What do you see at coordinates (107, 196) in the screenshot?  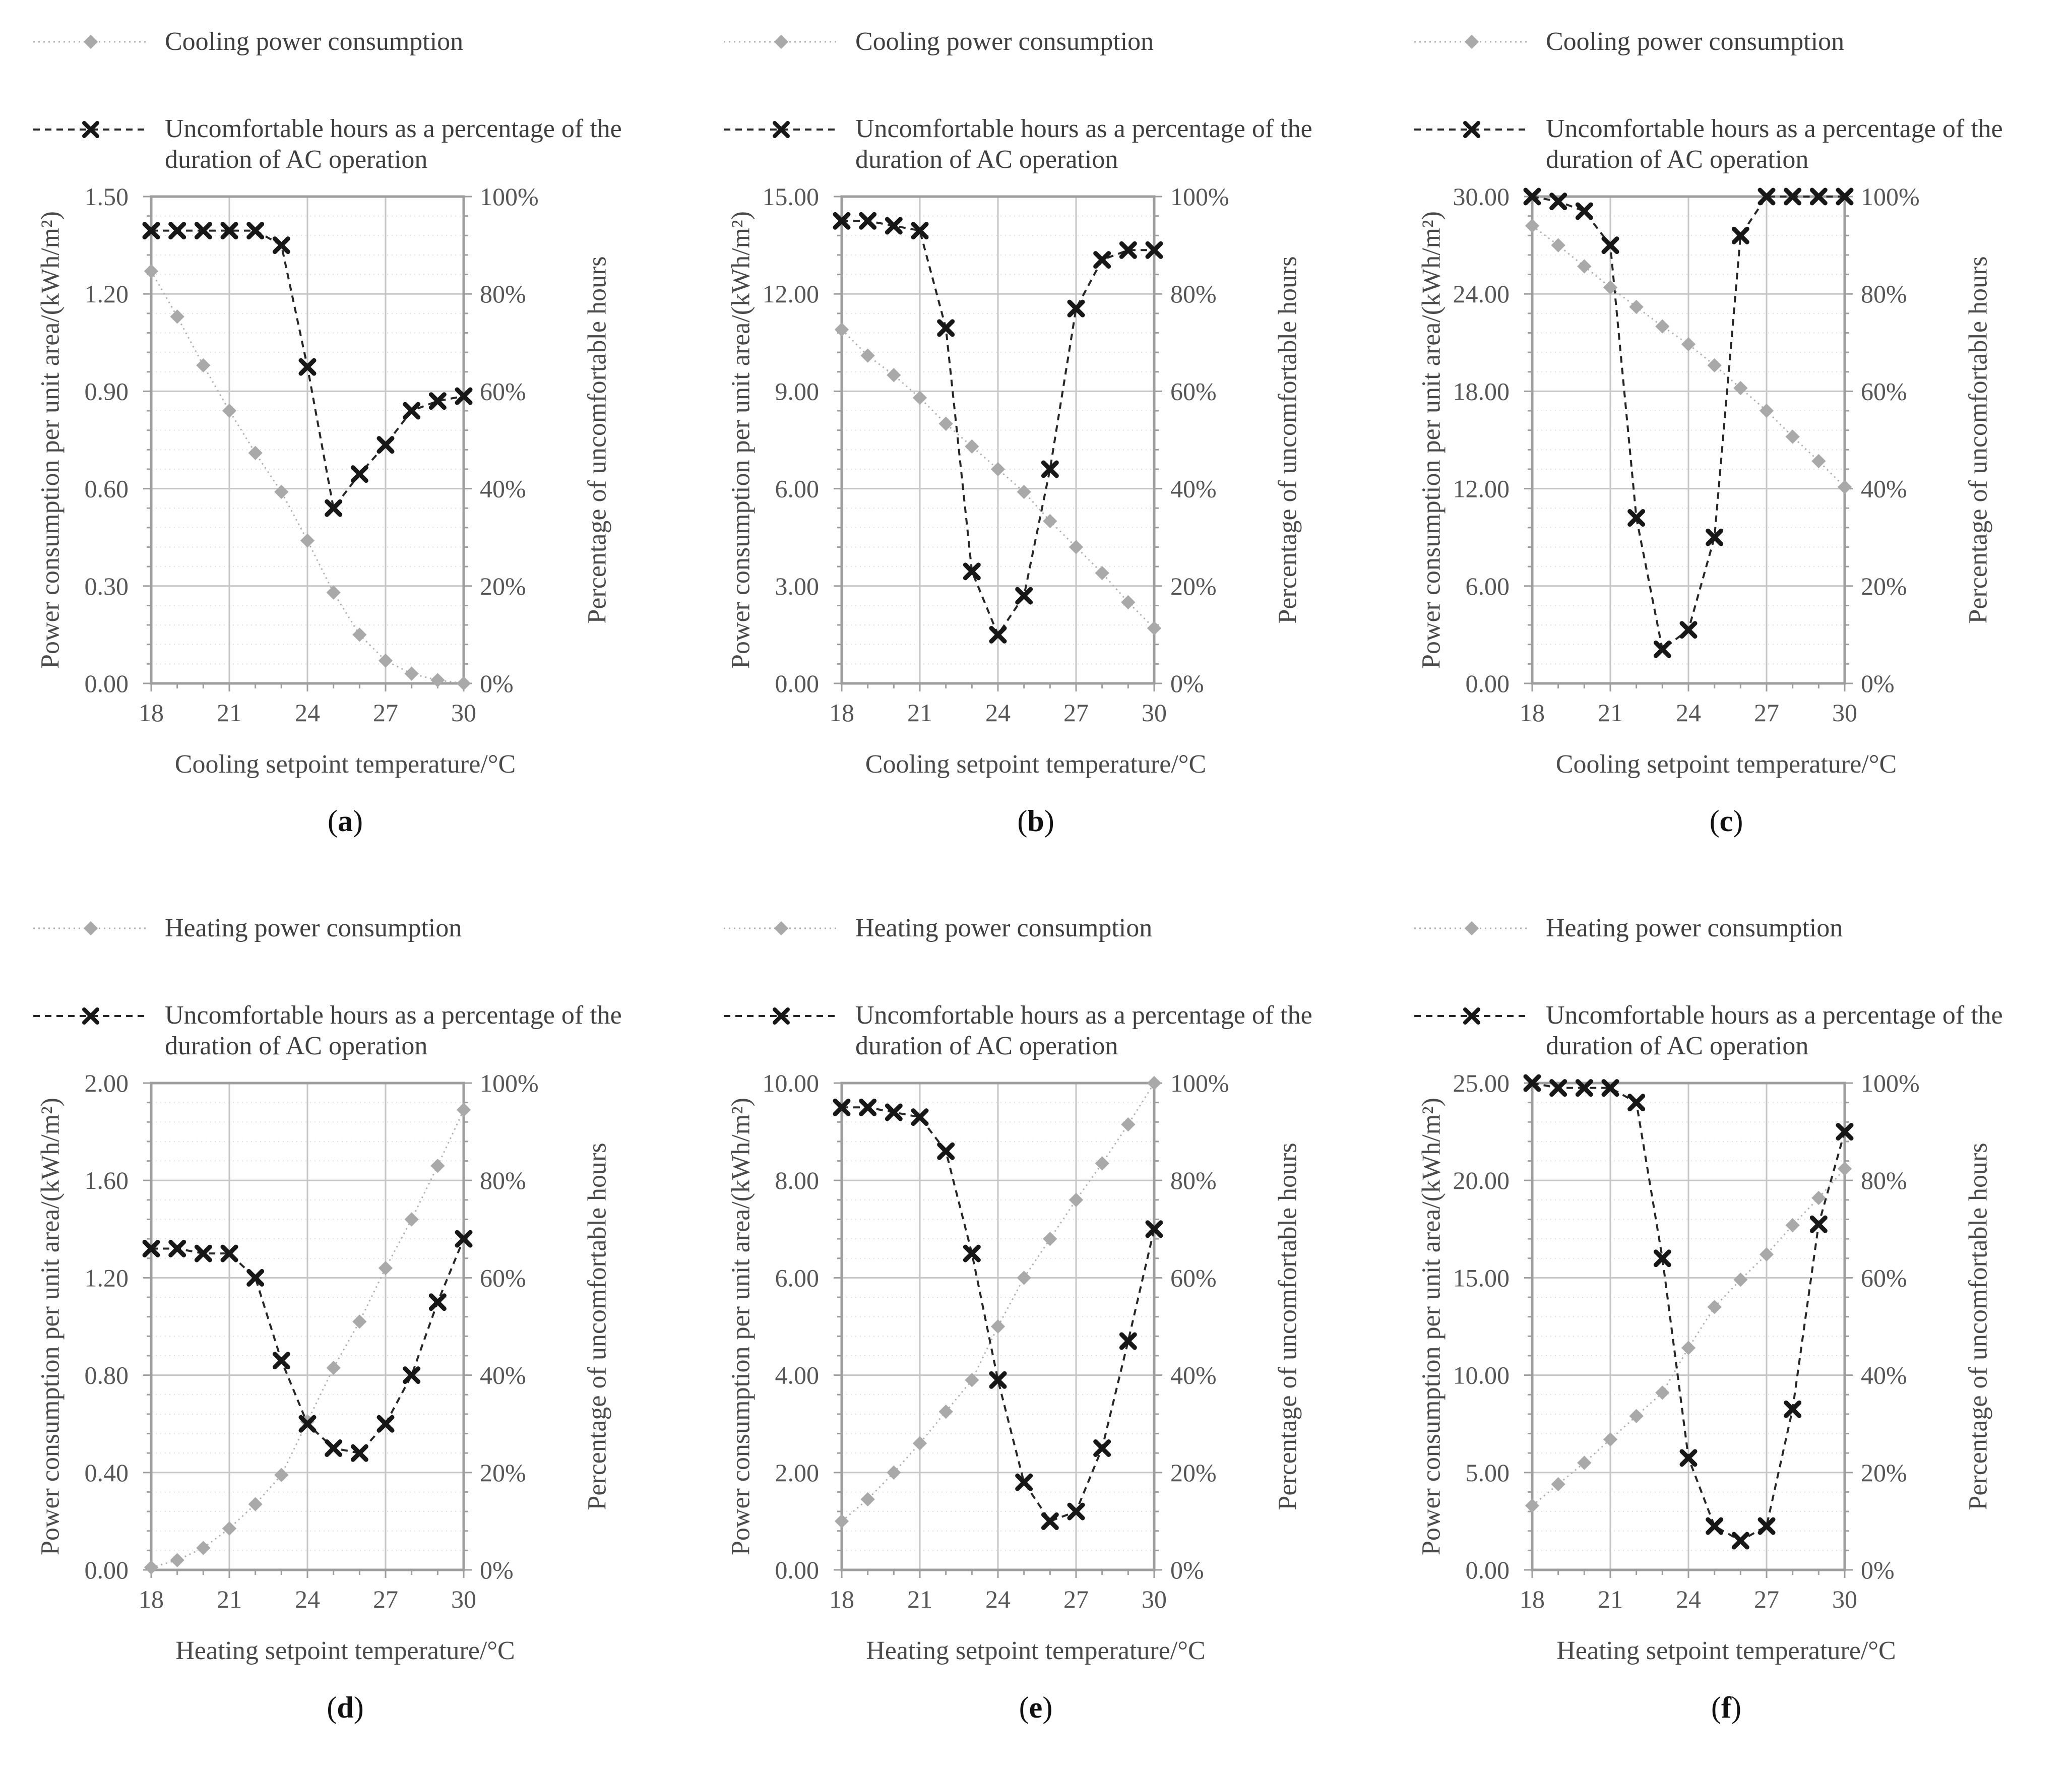 I see `svg-text: 1.50` at bounding box center [107, 196].